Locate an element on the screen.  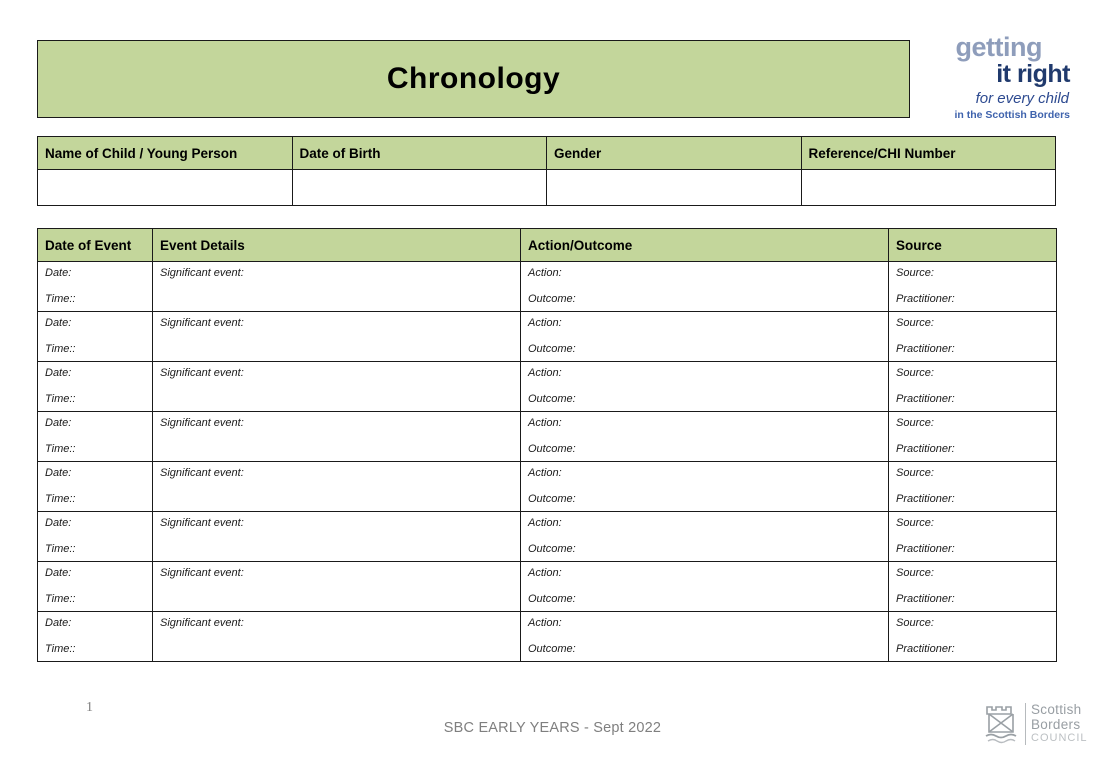
girfec-logo-line1: getting is located at coordinates (999, 47).